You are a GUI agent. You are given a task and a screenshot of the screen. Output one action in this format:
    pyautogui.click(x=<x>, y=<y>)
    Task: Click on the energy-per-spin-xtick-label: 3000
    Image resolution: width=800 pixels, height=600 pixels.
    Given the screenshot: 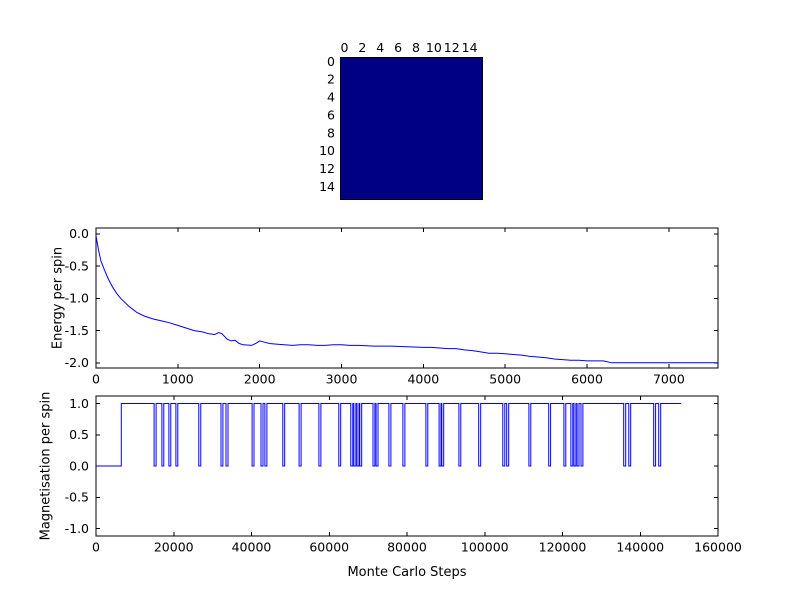 What is the action you would take?
    pyautogui.click(x=342, y=379)
    